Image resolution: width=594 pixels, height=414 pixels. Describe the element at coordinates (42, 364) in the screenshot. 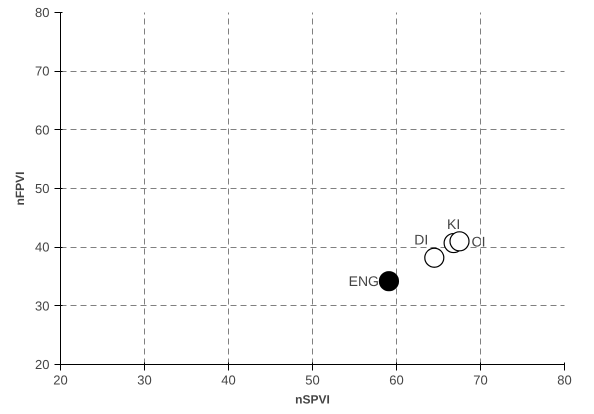

I see `y-tick-label: 20` at that location.